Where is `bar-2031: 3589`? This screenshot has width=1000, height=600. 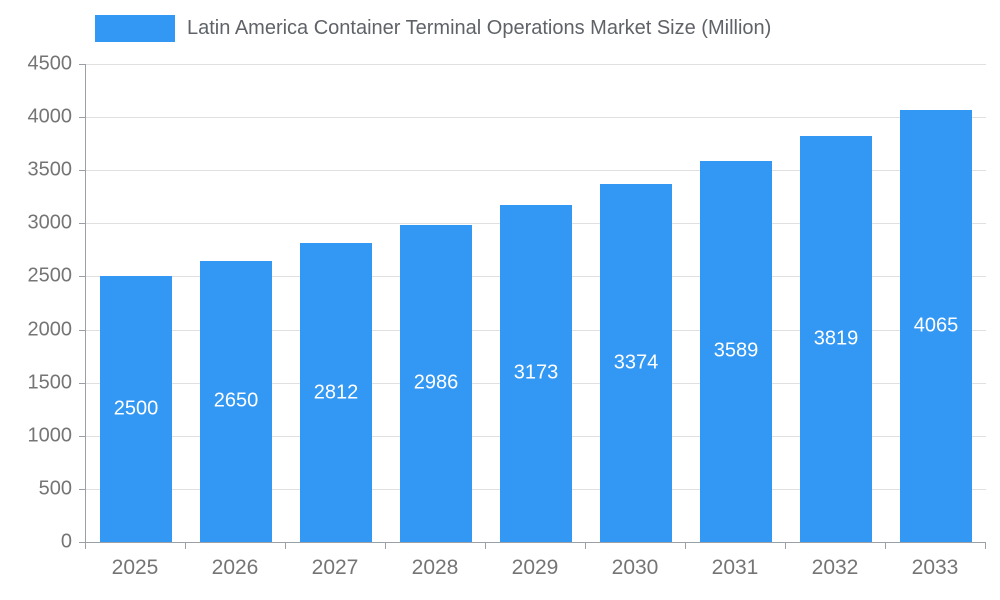
bar-2031: 3589 is located at coordinates (736, 351).